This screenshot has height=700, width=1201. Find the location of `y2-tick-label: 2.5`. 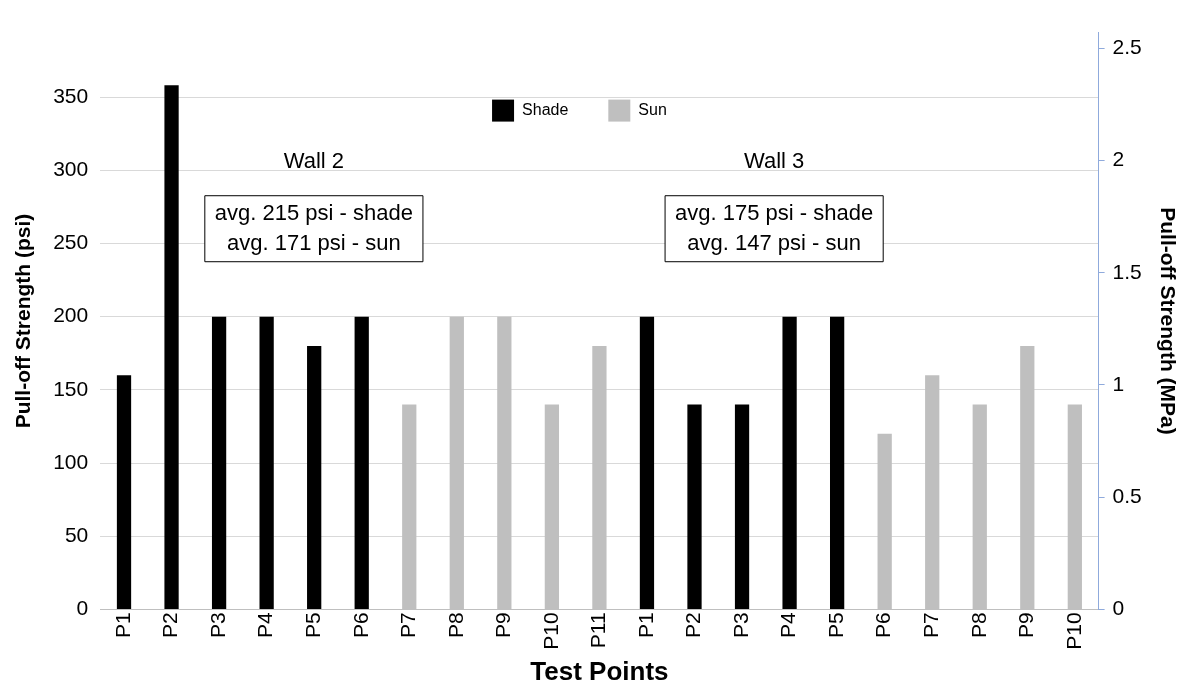

y2-tick-label: 2.5 is located at coordinates (1127, 47).